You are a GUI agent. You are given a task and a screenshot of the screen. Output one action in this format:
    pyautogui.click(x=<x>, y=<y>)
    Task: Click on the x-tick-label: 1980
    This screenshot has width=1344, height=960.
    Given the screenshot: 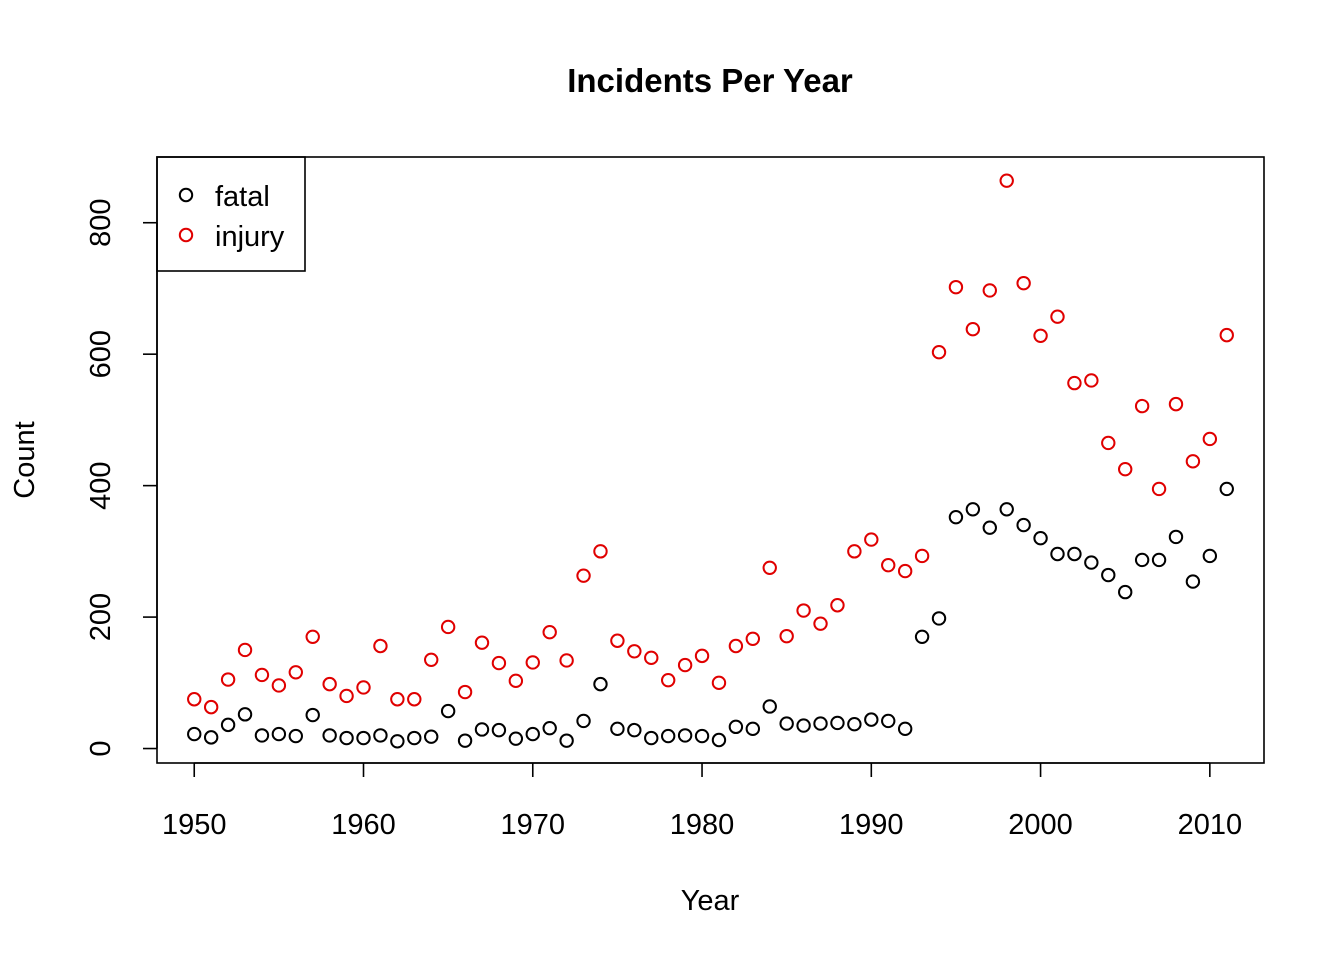 What is the action you would take?
    pyautogui.click(x=702, y=825)
    